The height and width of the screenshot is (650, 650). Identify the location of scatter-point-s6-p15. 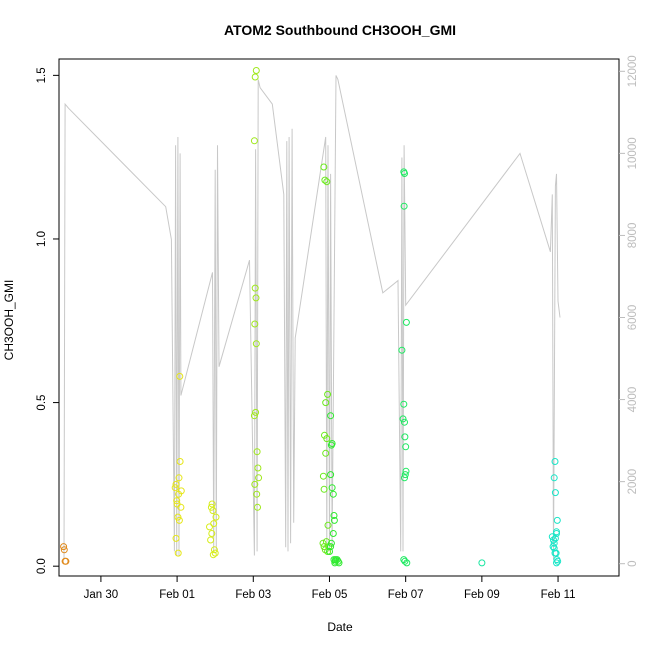
(407, 563).